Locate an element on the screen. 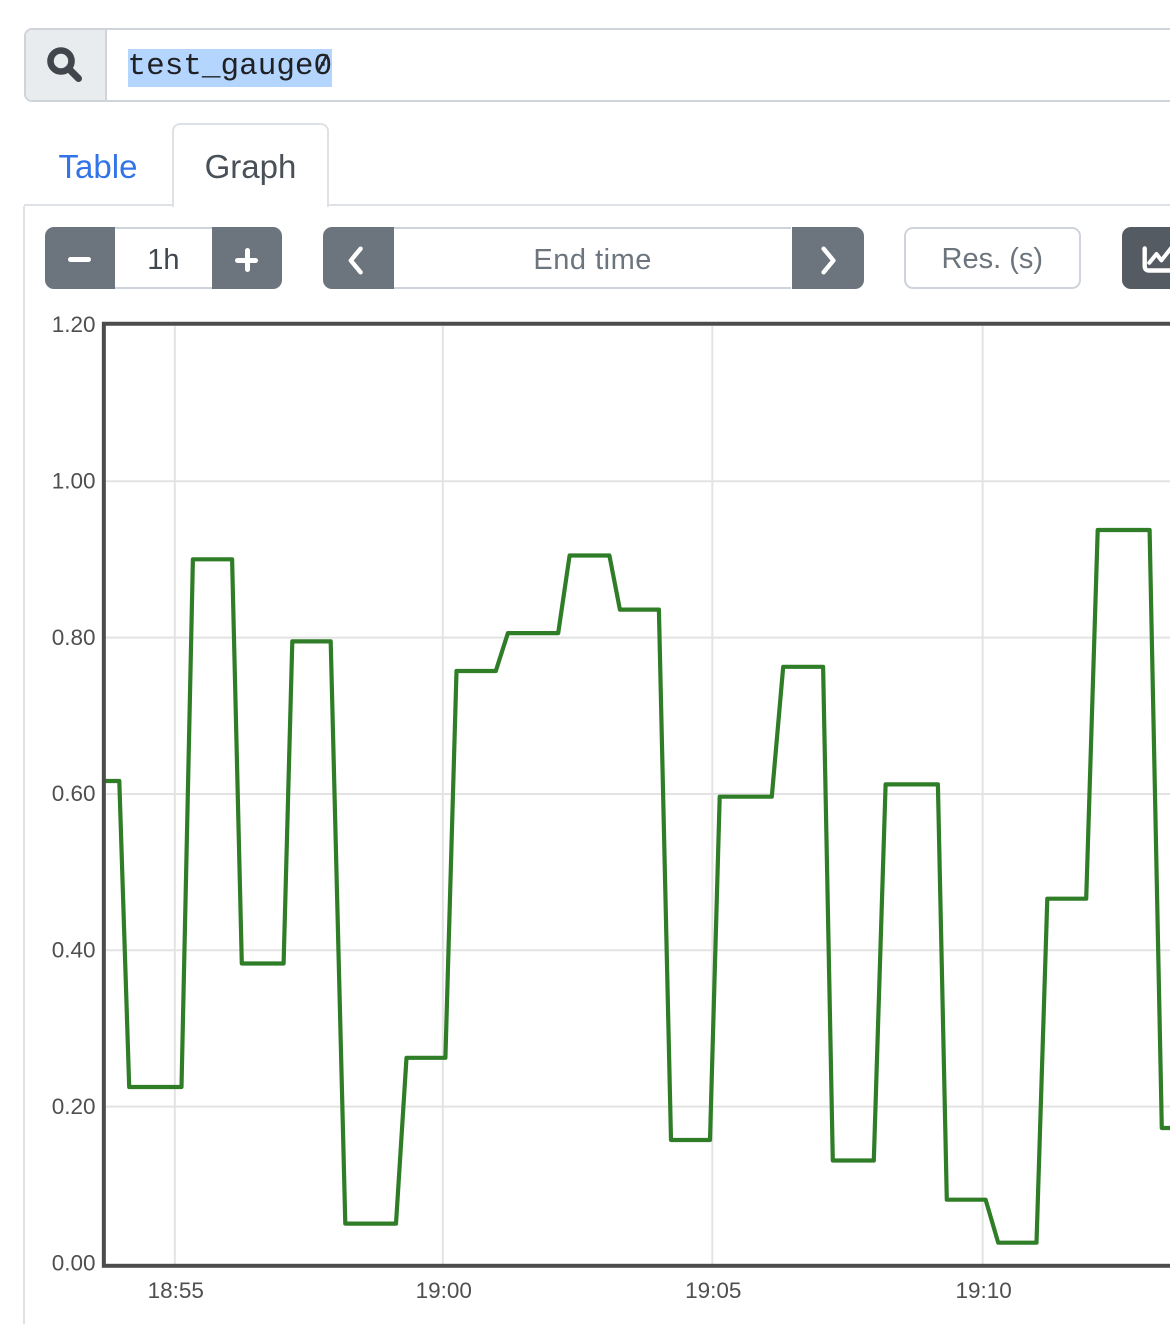 The image size is (1170, 1324). svg-text: 19:10 is located at coordinates (983, 1290).